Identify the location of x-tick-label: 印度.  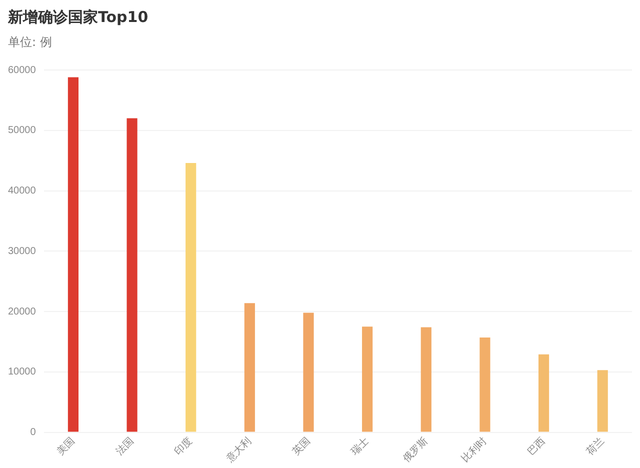
(183, 446).